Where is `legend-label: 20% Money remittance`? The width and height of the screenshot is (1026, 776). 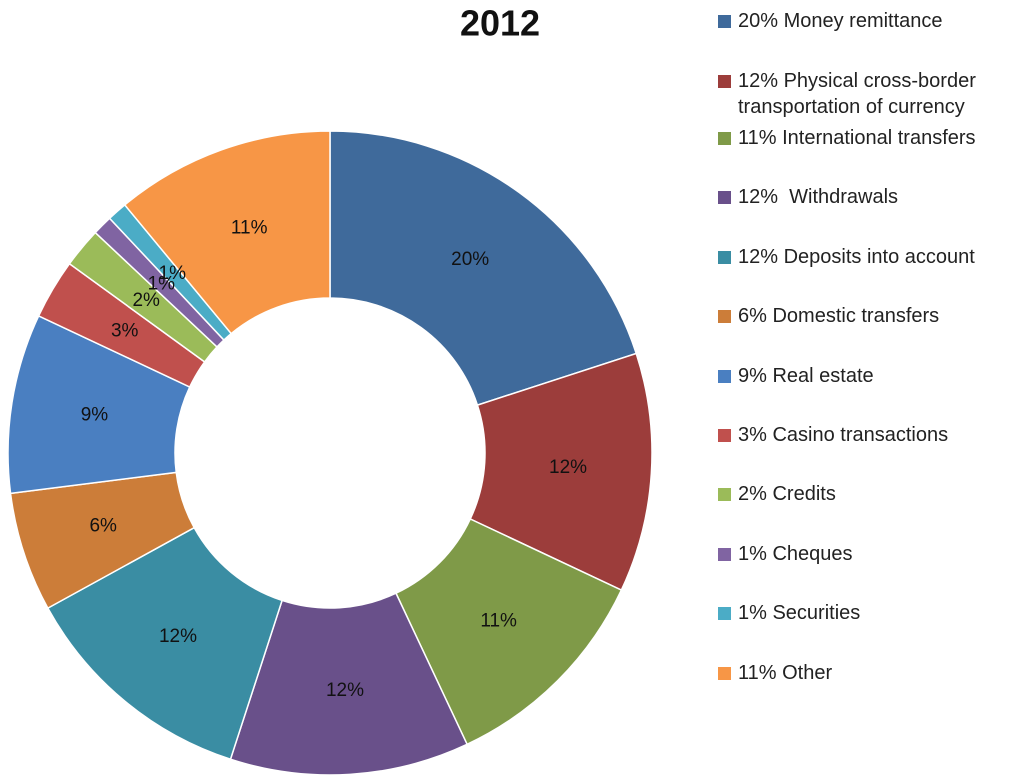 legend-label: 20% Money remittance is located at coordinates (840, 21).